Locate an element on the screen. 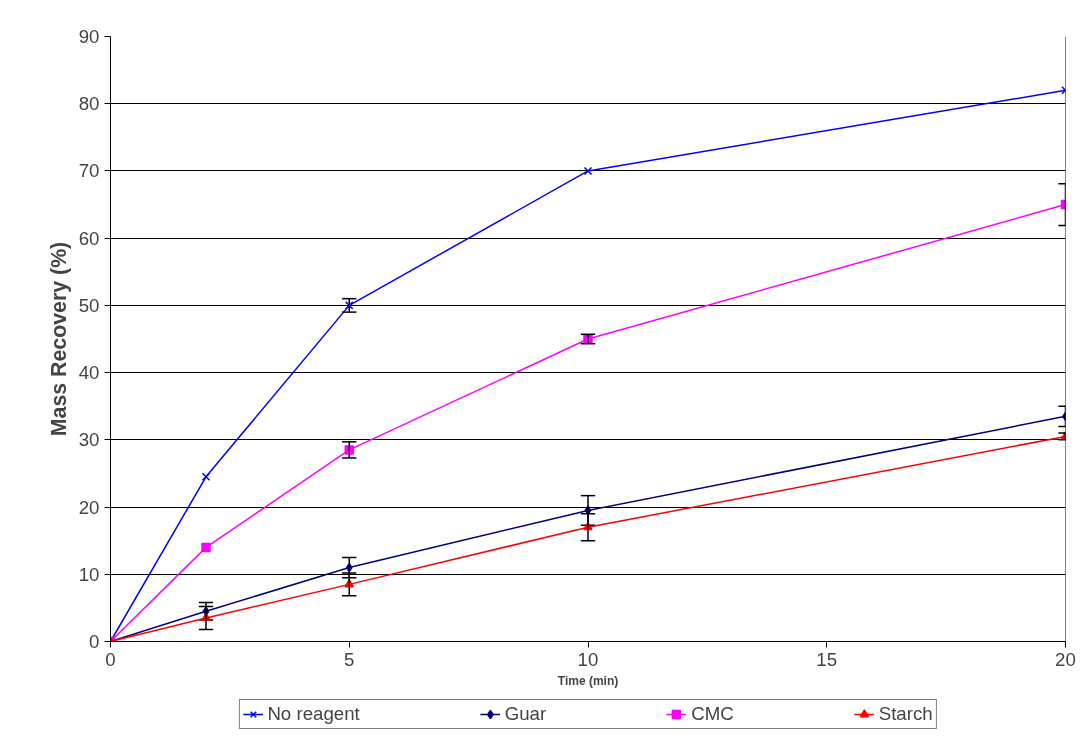 The height and width of the screenshot is (742, 1087). y-tick-label: 70 is located at coordinates (89, 171).